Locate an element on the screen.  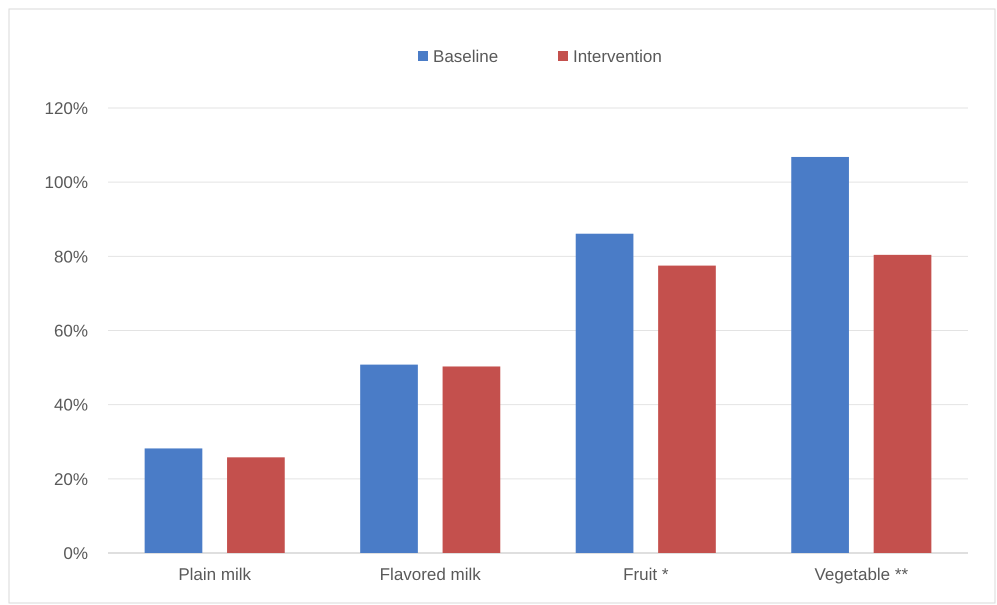
y-tick-label: 60% is located at coordinates (71, 330).